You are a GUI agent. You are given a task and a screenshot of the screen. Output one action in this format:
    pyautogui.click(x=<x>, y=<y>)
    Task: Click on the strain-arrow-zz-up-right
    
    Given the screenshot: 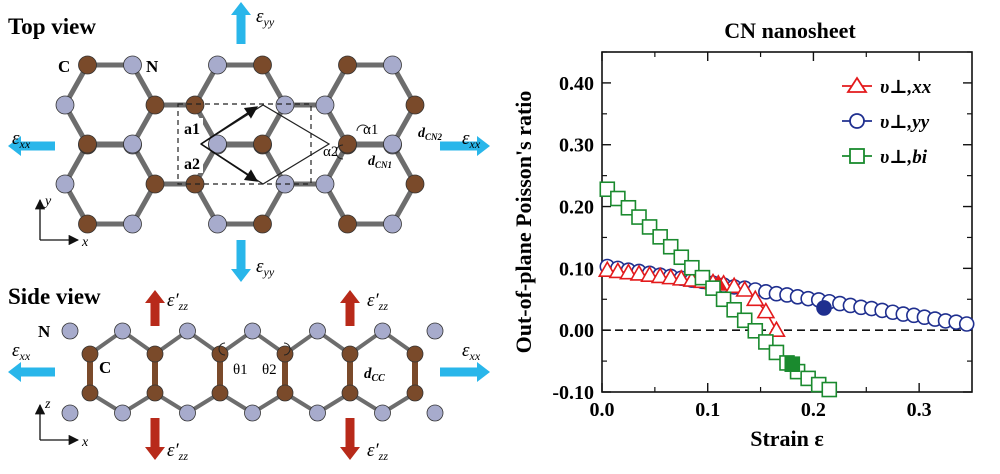 What is the action you would take?
    pyautogui.click(x=350, y=308)
    